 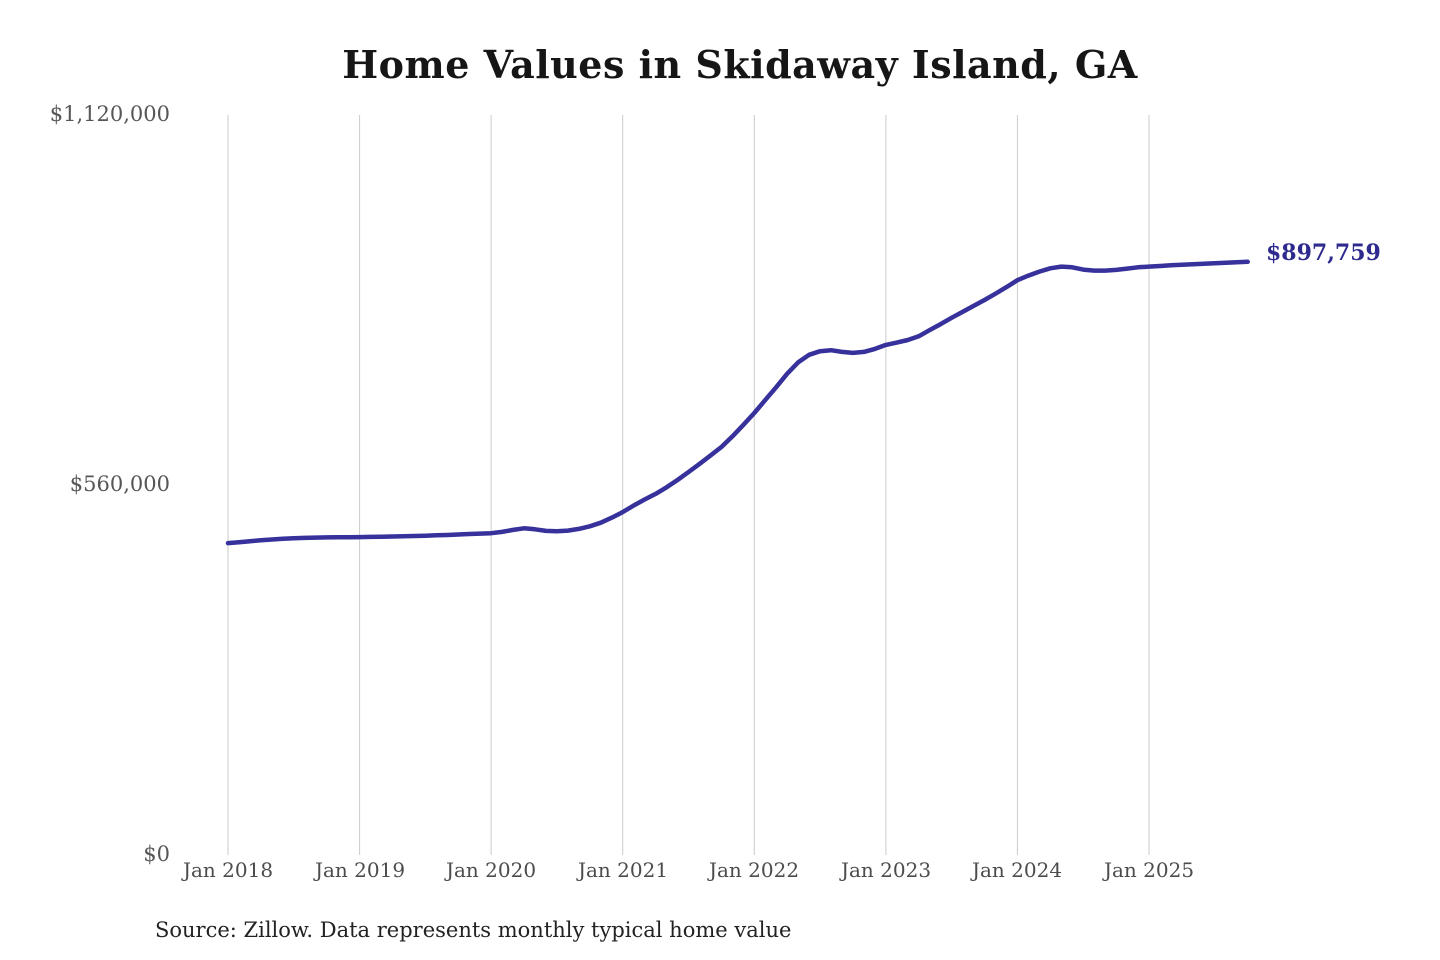 I want to click on x-axis-tick-label: Jan 2020, so click(x=491, y=870).